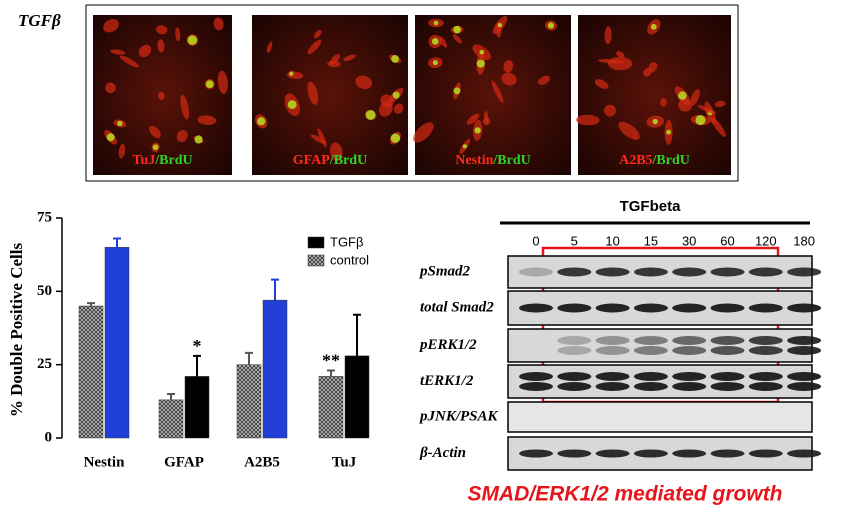 The image size is (849, 520). What do you see at coordinates (197, 346) in the screenshot?
I see `annotation: *` at bounding box center [197, 346].